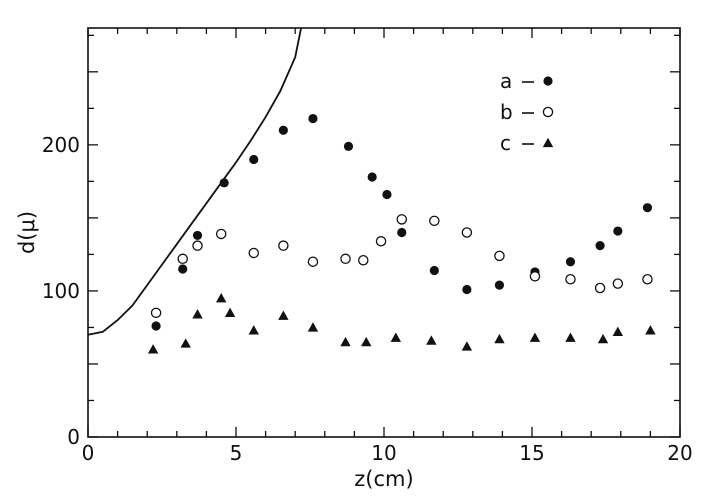 The image size is (706, 498). What do you see at coordinates (505, 143) in the screenshot?
I see `legend-label-c: c` at bounding box center [505, 143].